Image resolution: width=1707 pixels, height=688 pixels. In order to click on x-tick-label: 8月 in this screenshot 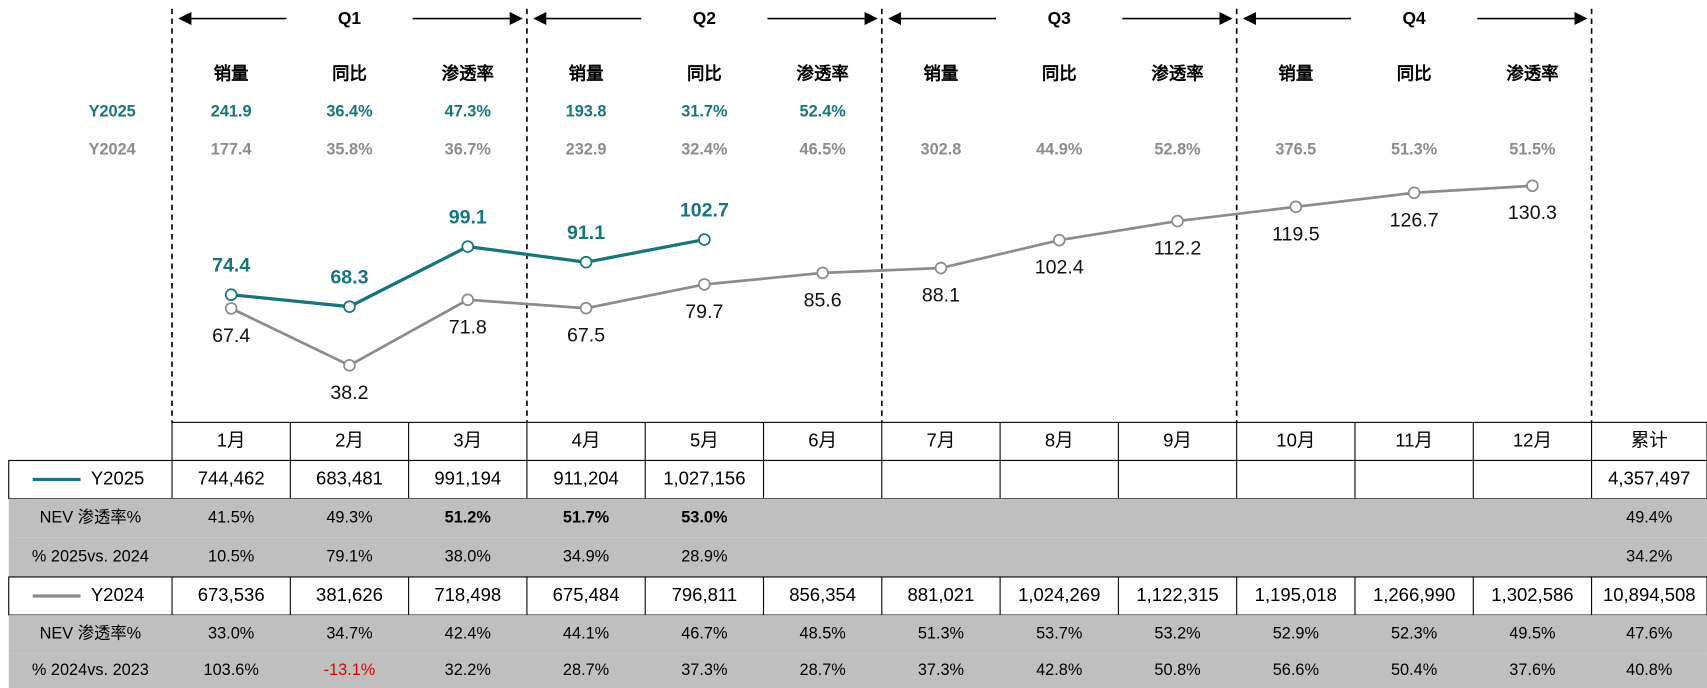, I will do `click(1059, 439)`.